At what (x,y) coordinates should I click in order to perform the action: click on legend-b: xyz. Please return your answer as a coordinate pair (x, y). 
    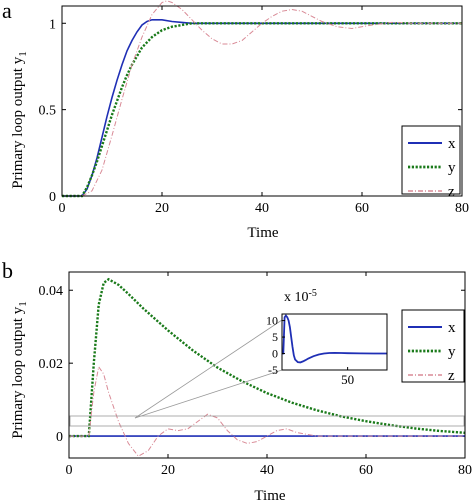
    Looking at the image, I should click on (433, 346).